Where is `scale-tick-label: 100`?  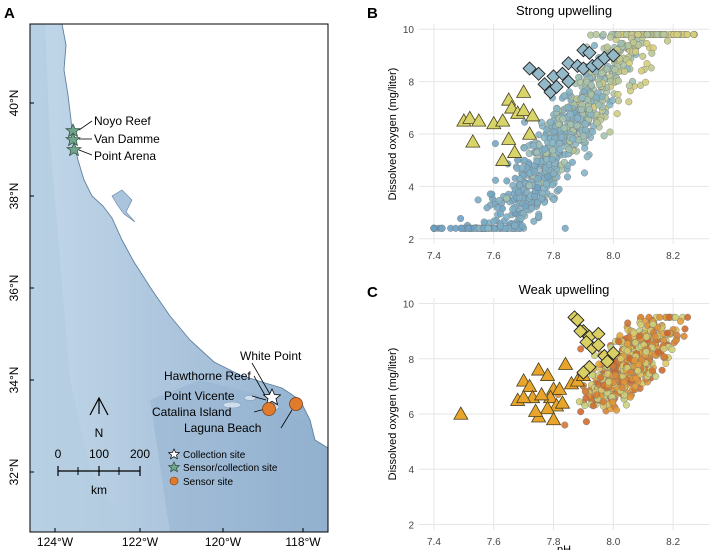
scale-tick-label: 100 is located at coordinates (99, 454).